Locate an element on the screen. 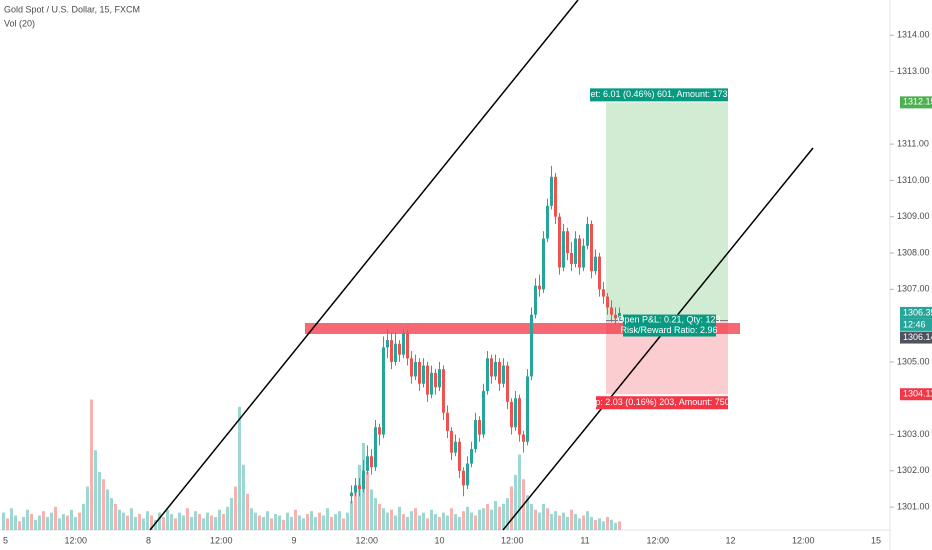  entry-price: 1306.14 is located at coordinates (917, 337).